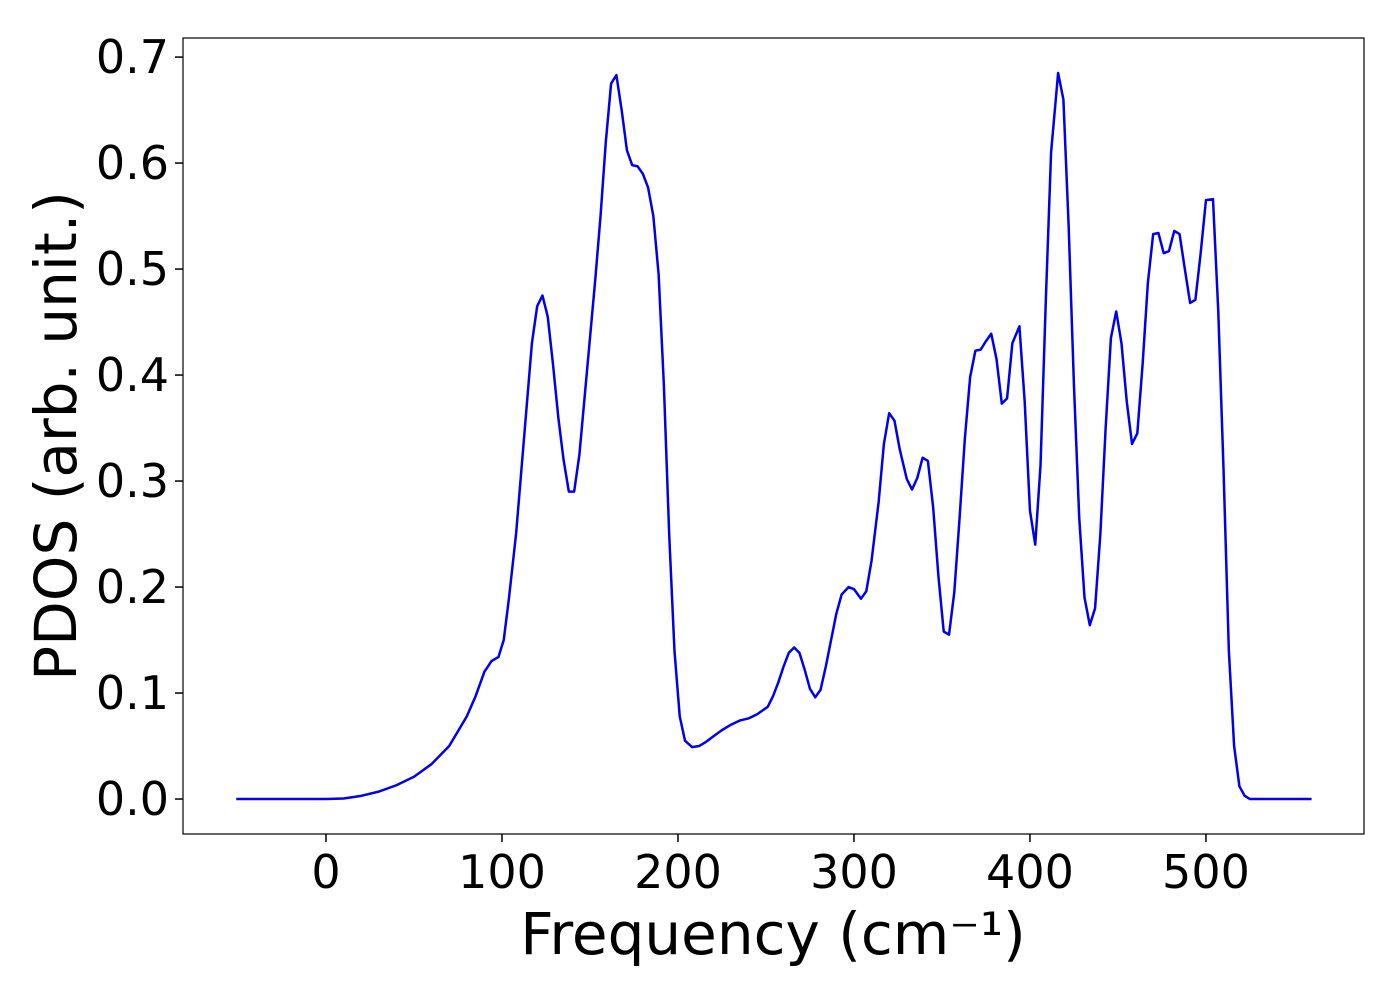 The height and width of the screenshot is (1000, 1400). What do you see at coordinates (56, 436) in the screenshot?
I see `y-axis-label: PDOS (arb. unit.)` at bounding box center [56, 436].